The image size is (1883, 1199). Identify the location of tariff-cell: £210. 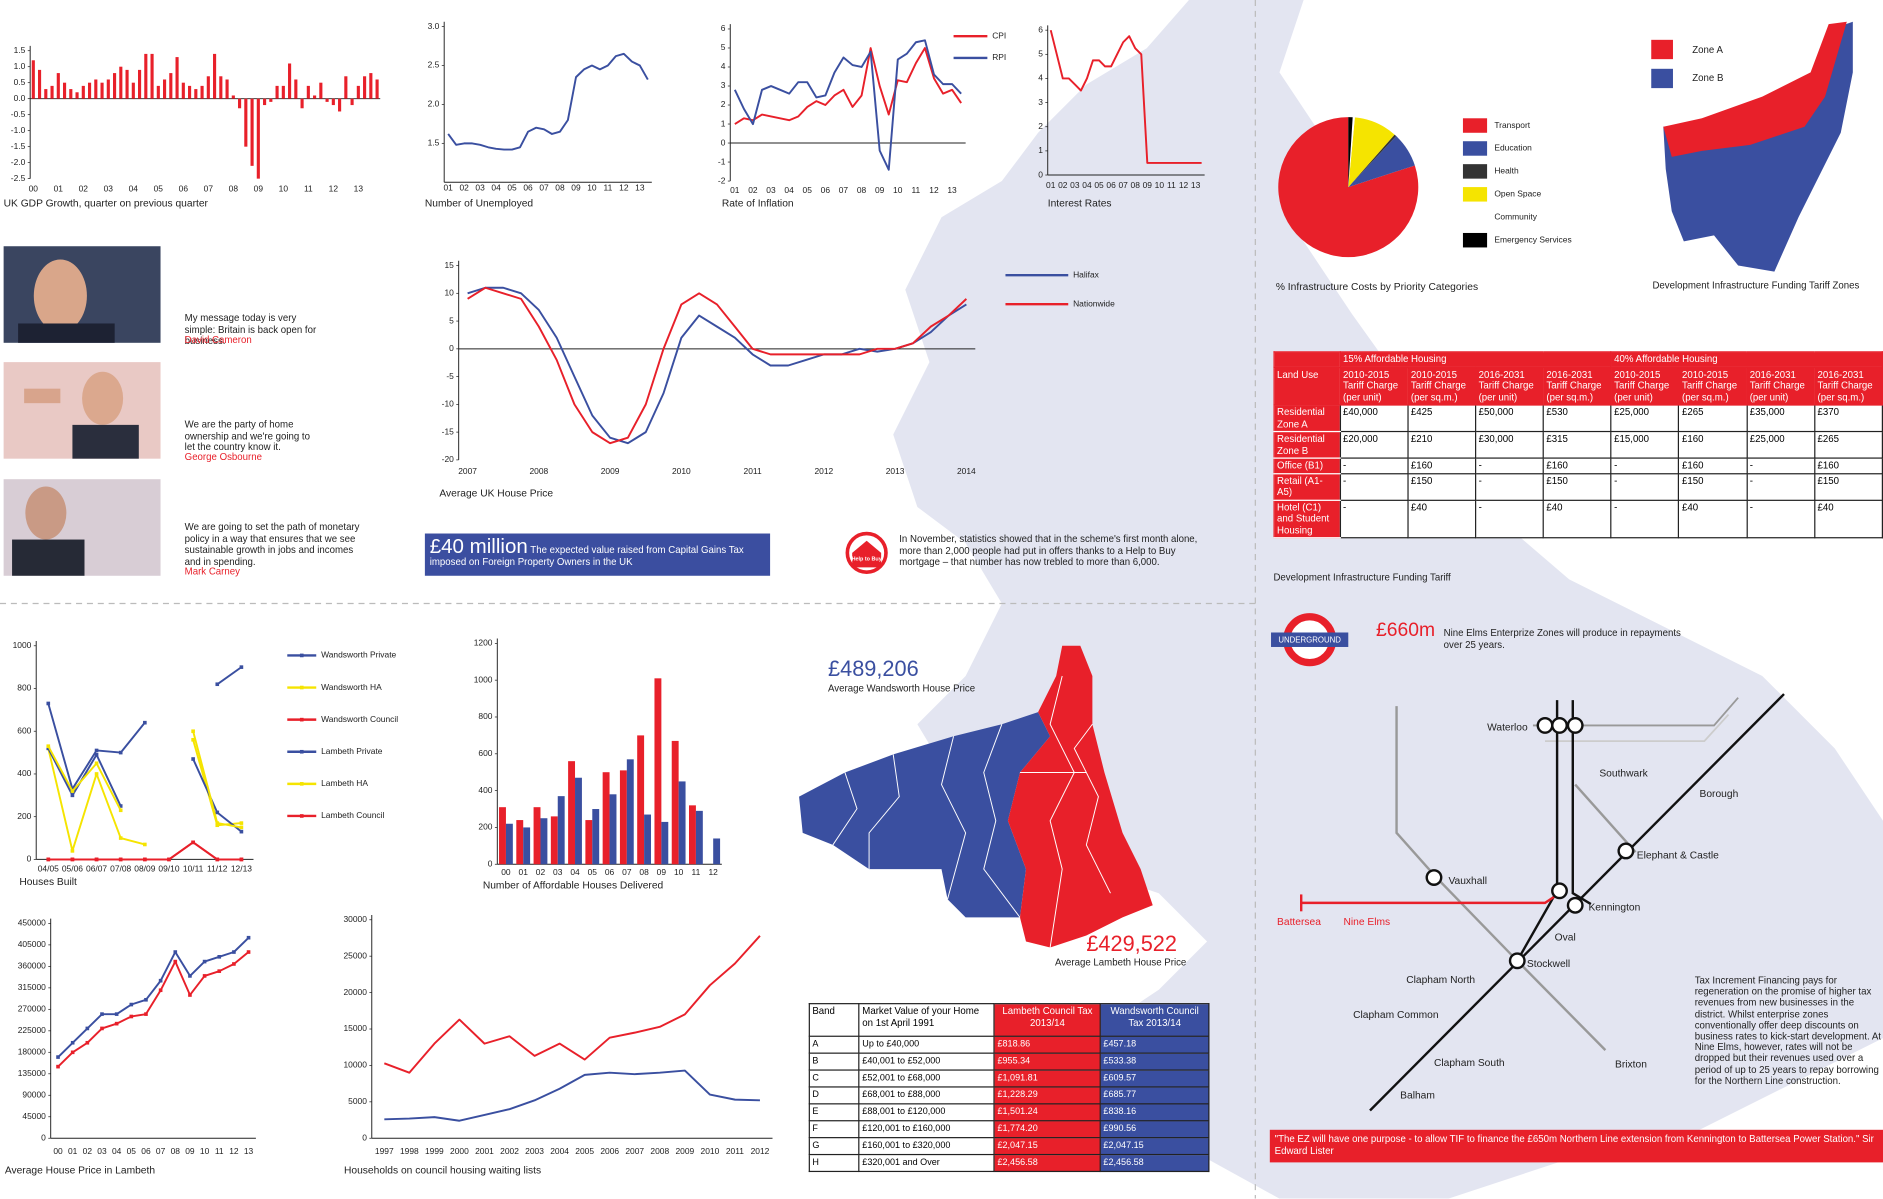
(1442, 444).